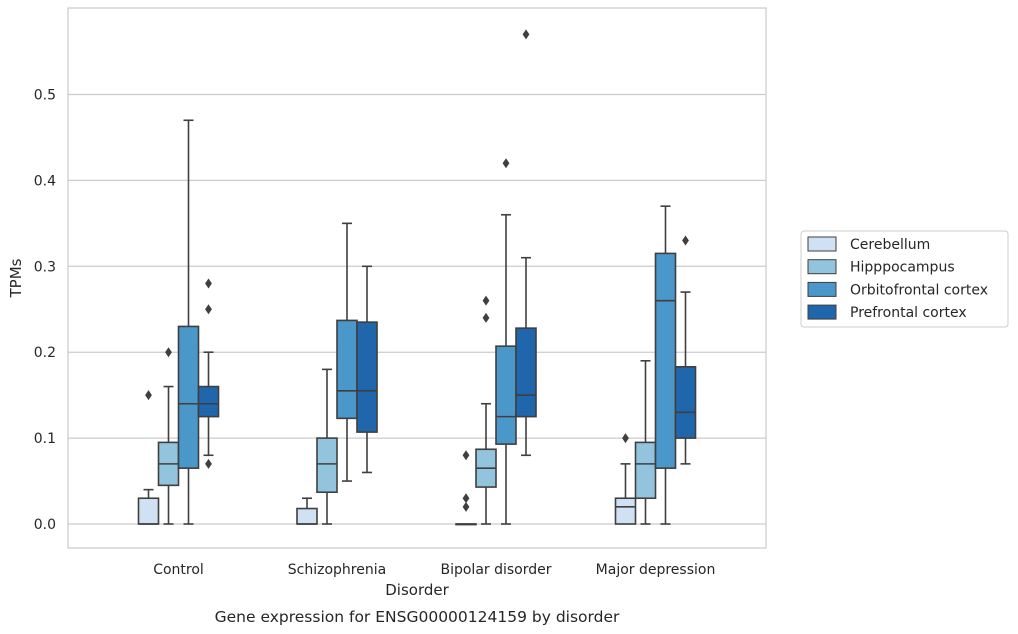  I want to click on y-axis-label: TPMs, so click(16, 278).